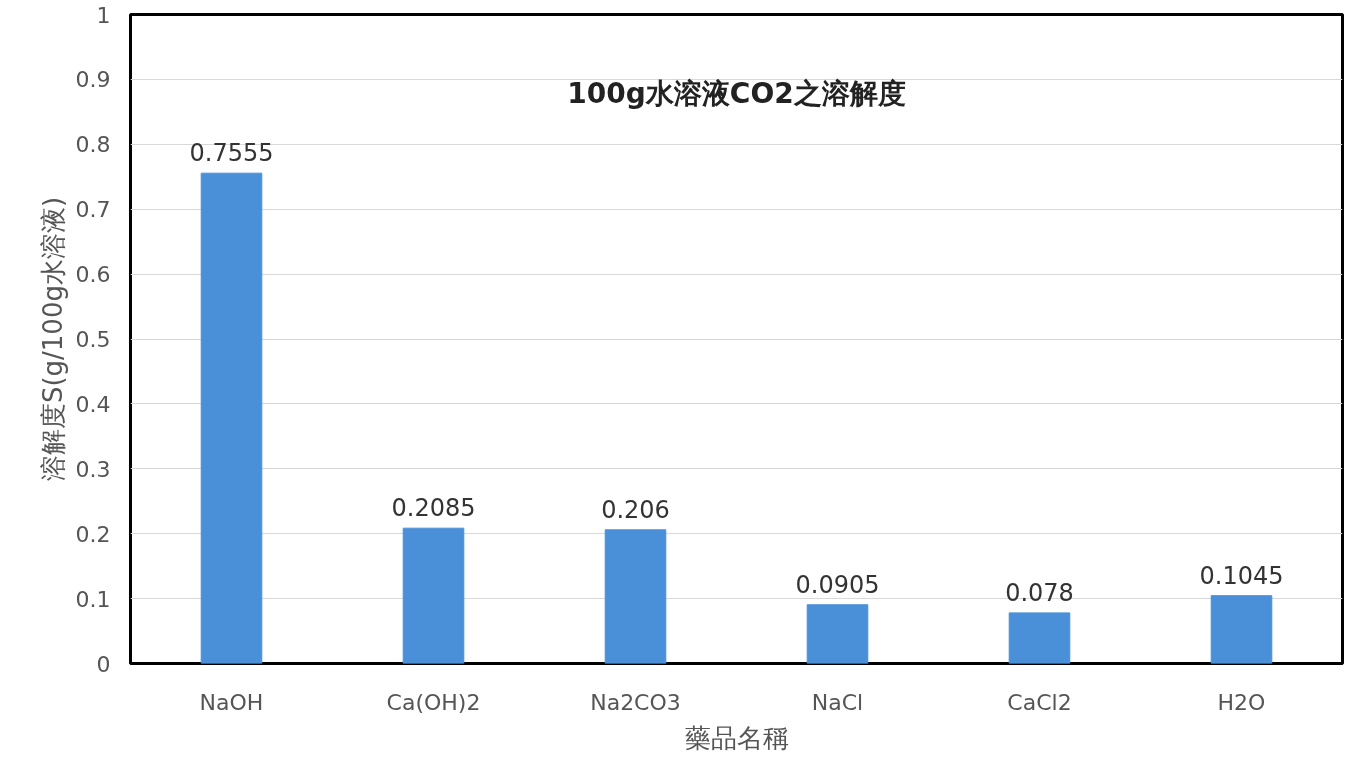 This screenshot has width=1357, height=783. What do you see at coordinates (103, 15) in the screenshot?
I see `y-tick-label: 1` at bounding box center [103, 15].